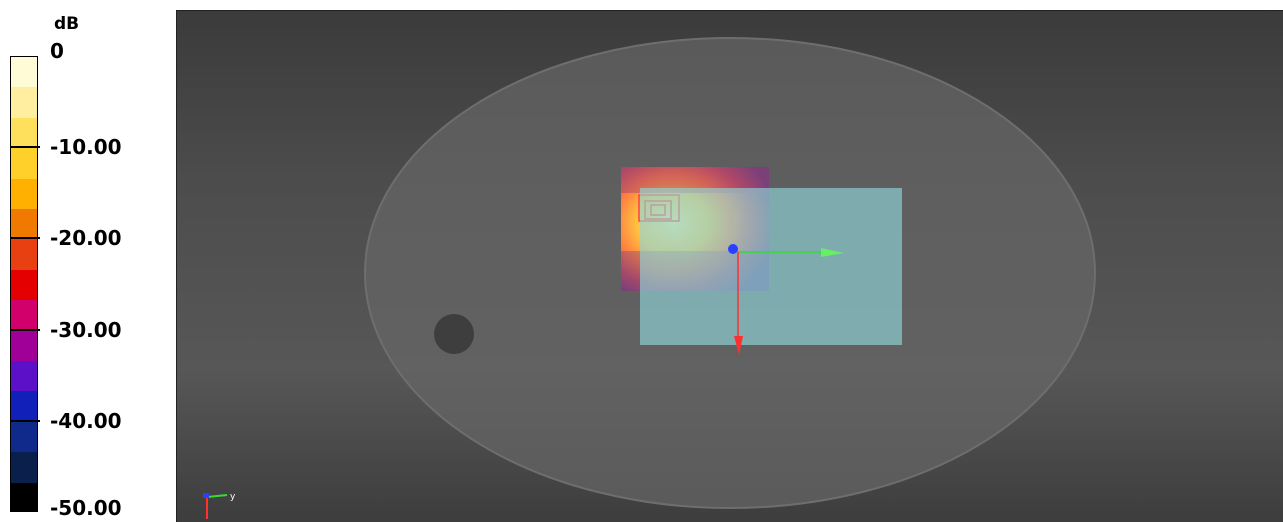 The image size is (1283, 522). What do you see at coordinates (454, 334) in the screenshot?
I see `feed-marker` at bounding box center [454, 334].